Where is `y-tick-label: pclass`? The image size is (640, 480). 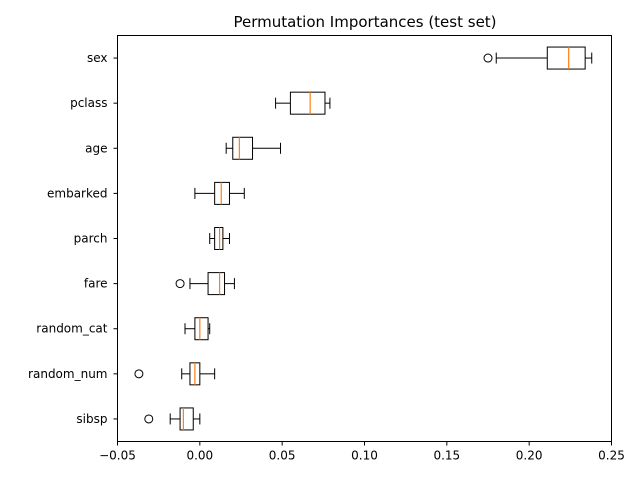
y-tick-label: pclass is located at coordinates (88, 103).